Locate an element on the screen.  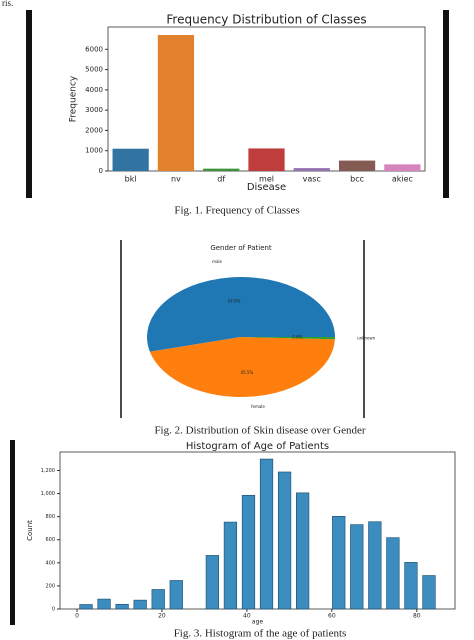
x-tick-label: akiec is located at coordinates (402, 179).